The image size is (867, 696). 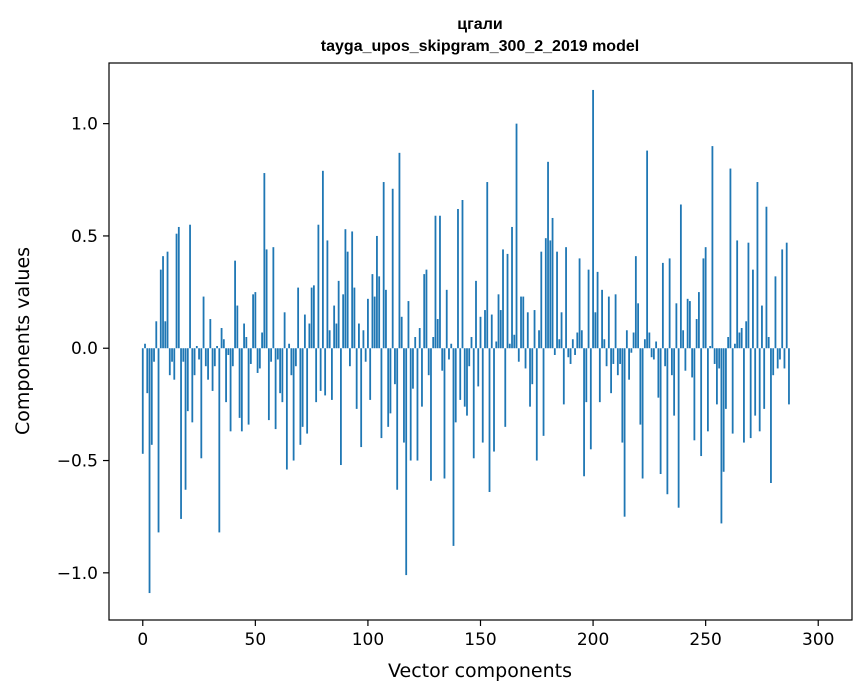 I want to click on x-axis: 0 50 100 150 200 250 300, so click(x=485, y=635).